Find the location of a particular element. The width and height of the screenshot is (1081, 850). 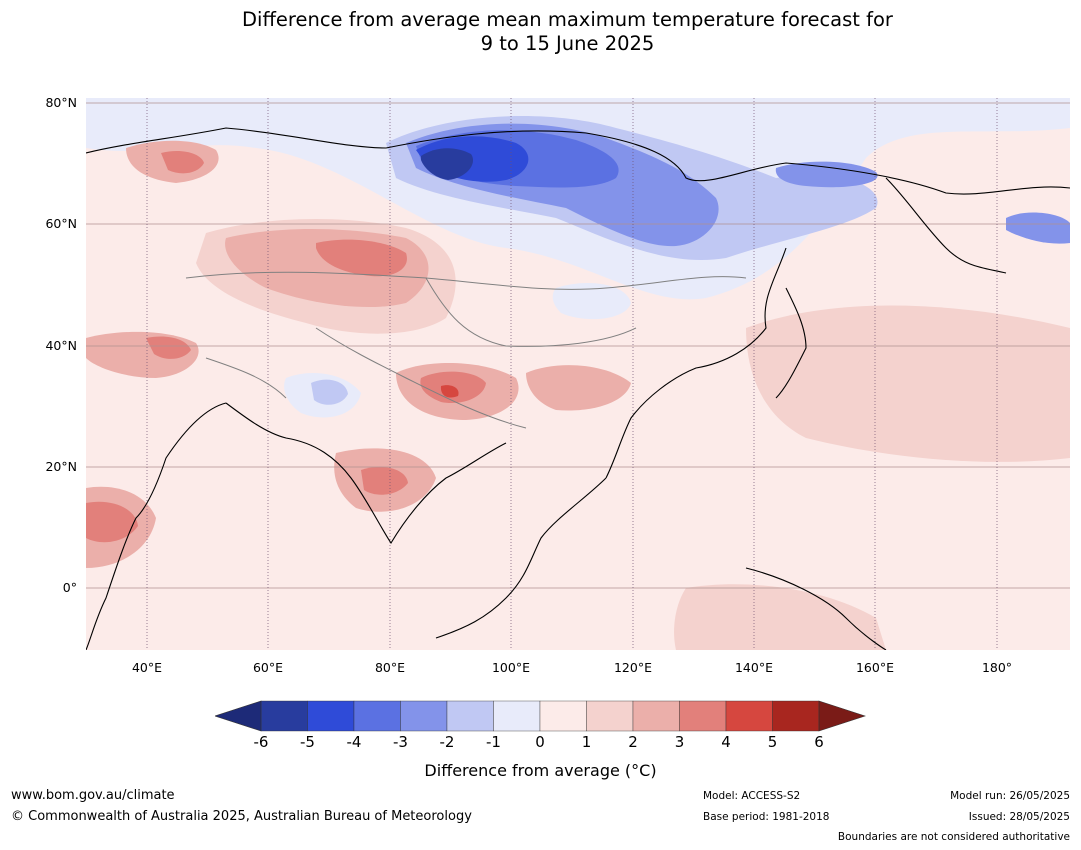

footer-base-period: Base period: 1981-2018 is located at coordinates (766, 817).